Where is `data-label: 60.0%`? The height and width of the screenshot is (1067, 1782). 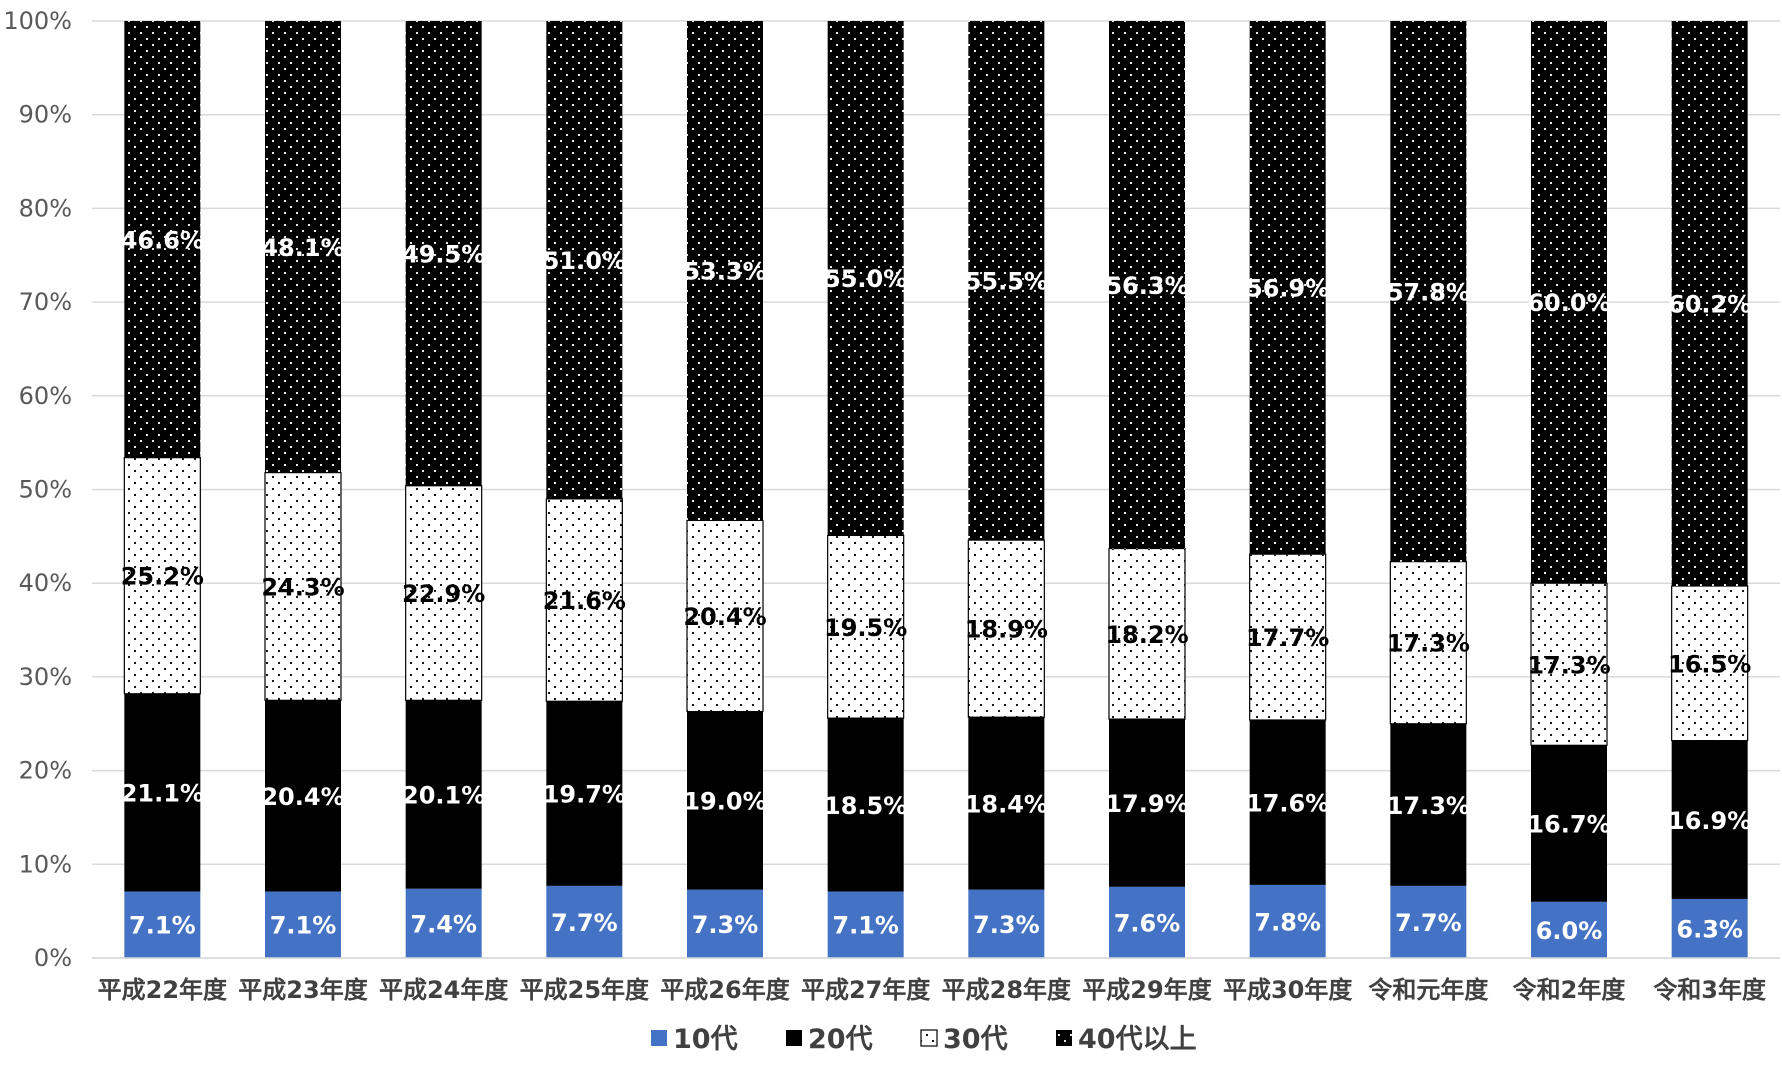 data-label: 60.0% is located at coordinates (1568, 303).